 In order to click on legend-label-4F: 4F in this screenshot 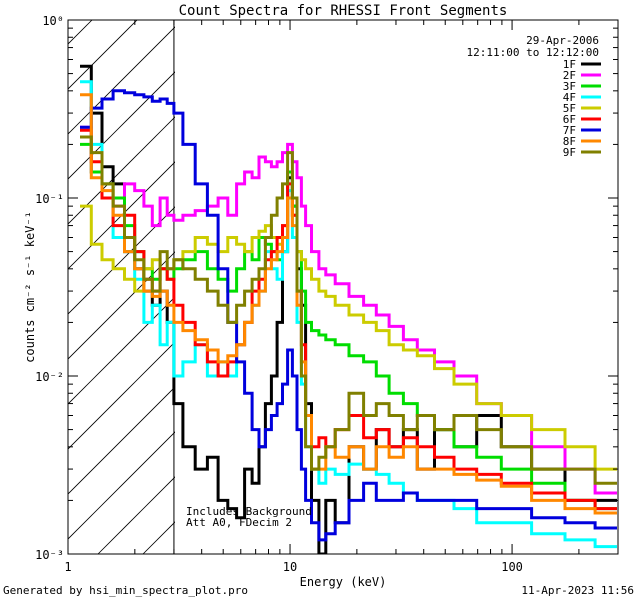, I will do `click(569, 97)`.